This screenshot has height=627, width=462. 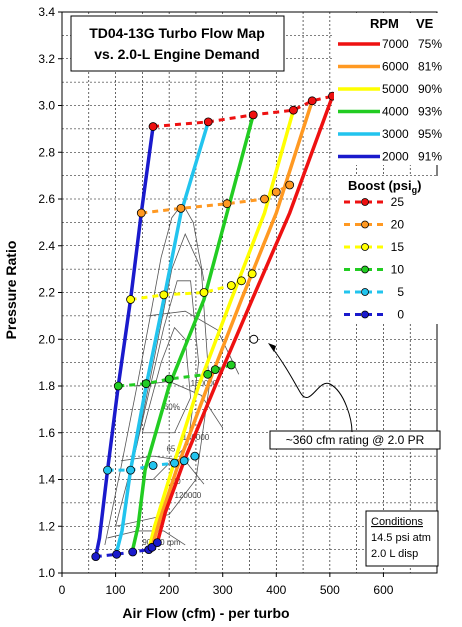 I want to click on chart-title-line2: vs. 2.0-L Engine Demand, so click(x=176, y=54).